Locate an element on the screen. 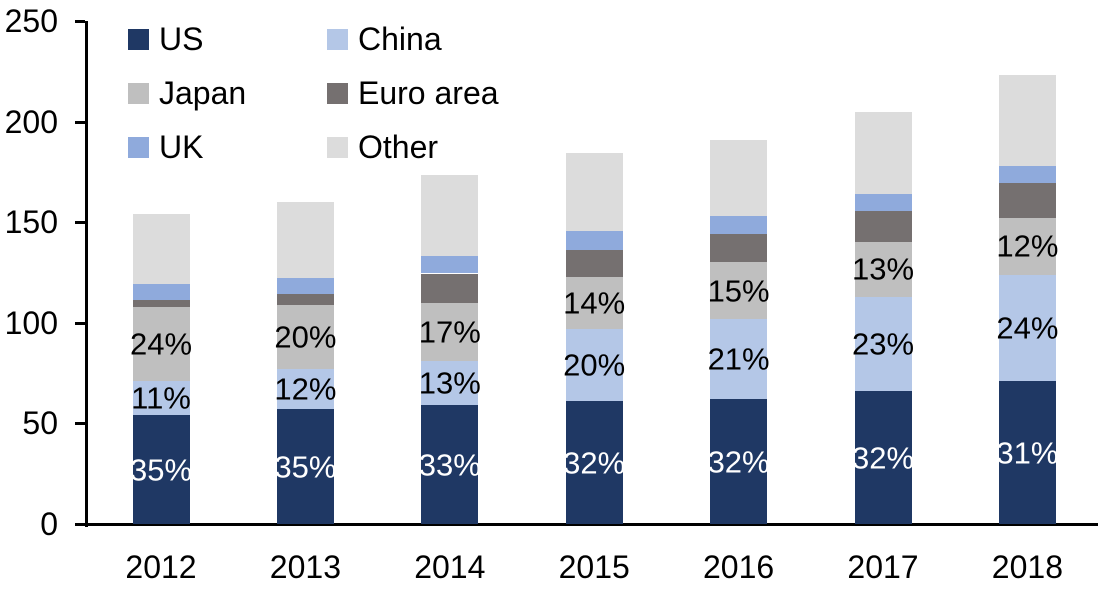 This screenshot has width=1102, height=598. segment-japan-2018: 12% is located at coordinates (1027, 246).